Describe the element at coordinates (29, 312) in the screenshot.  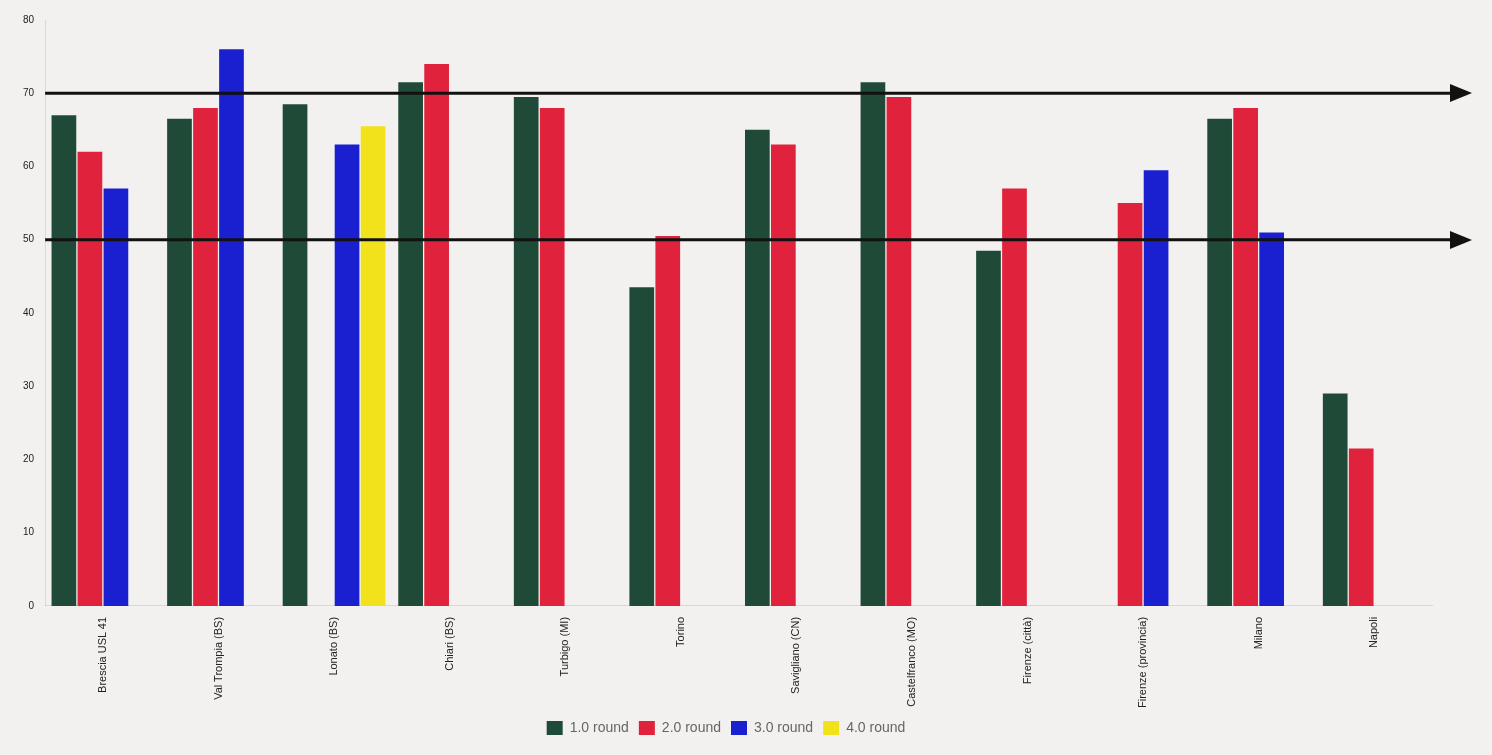
I see `y-tick-label: 40` at that location.